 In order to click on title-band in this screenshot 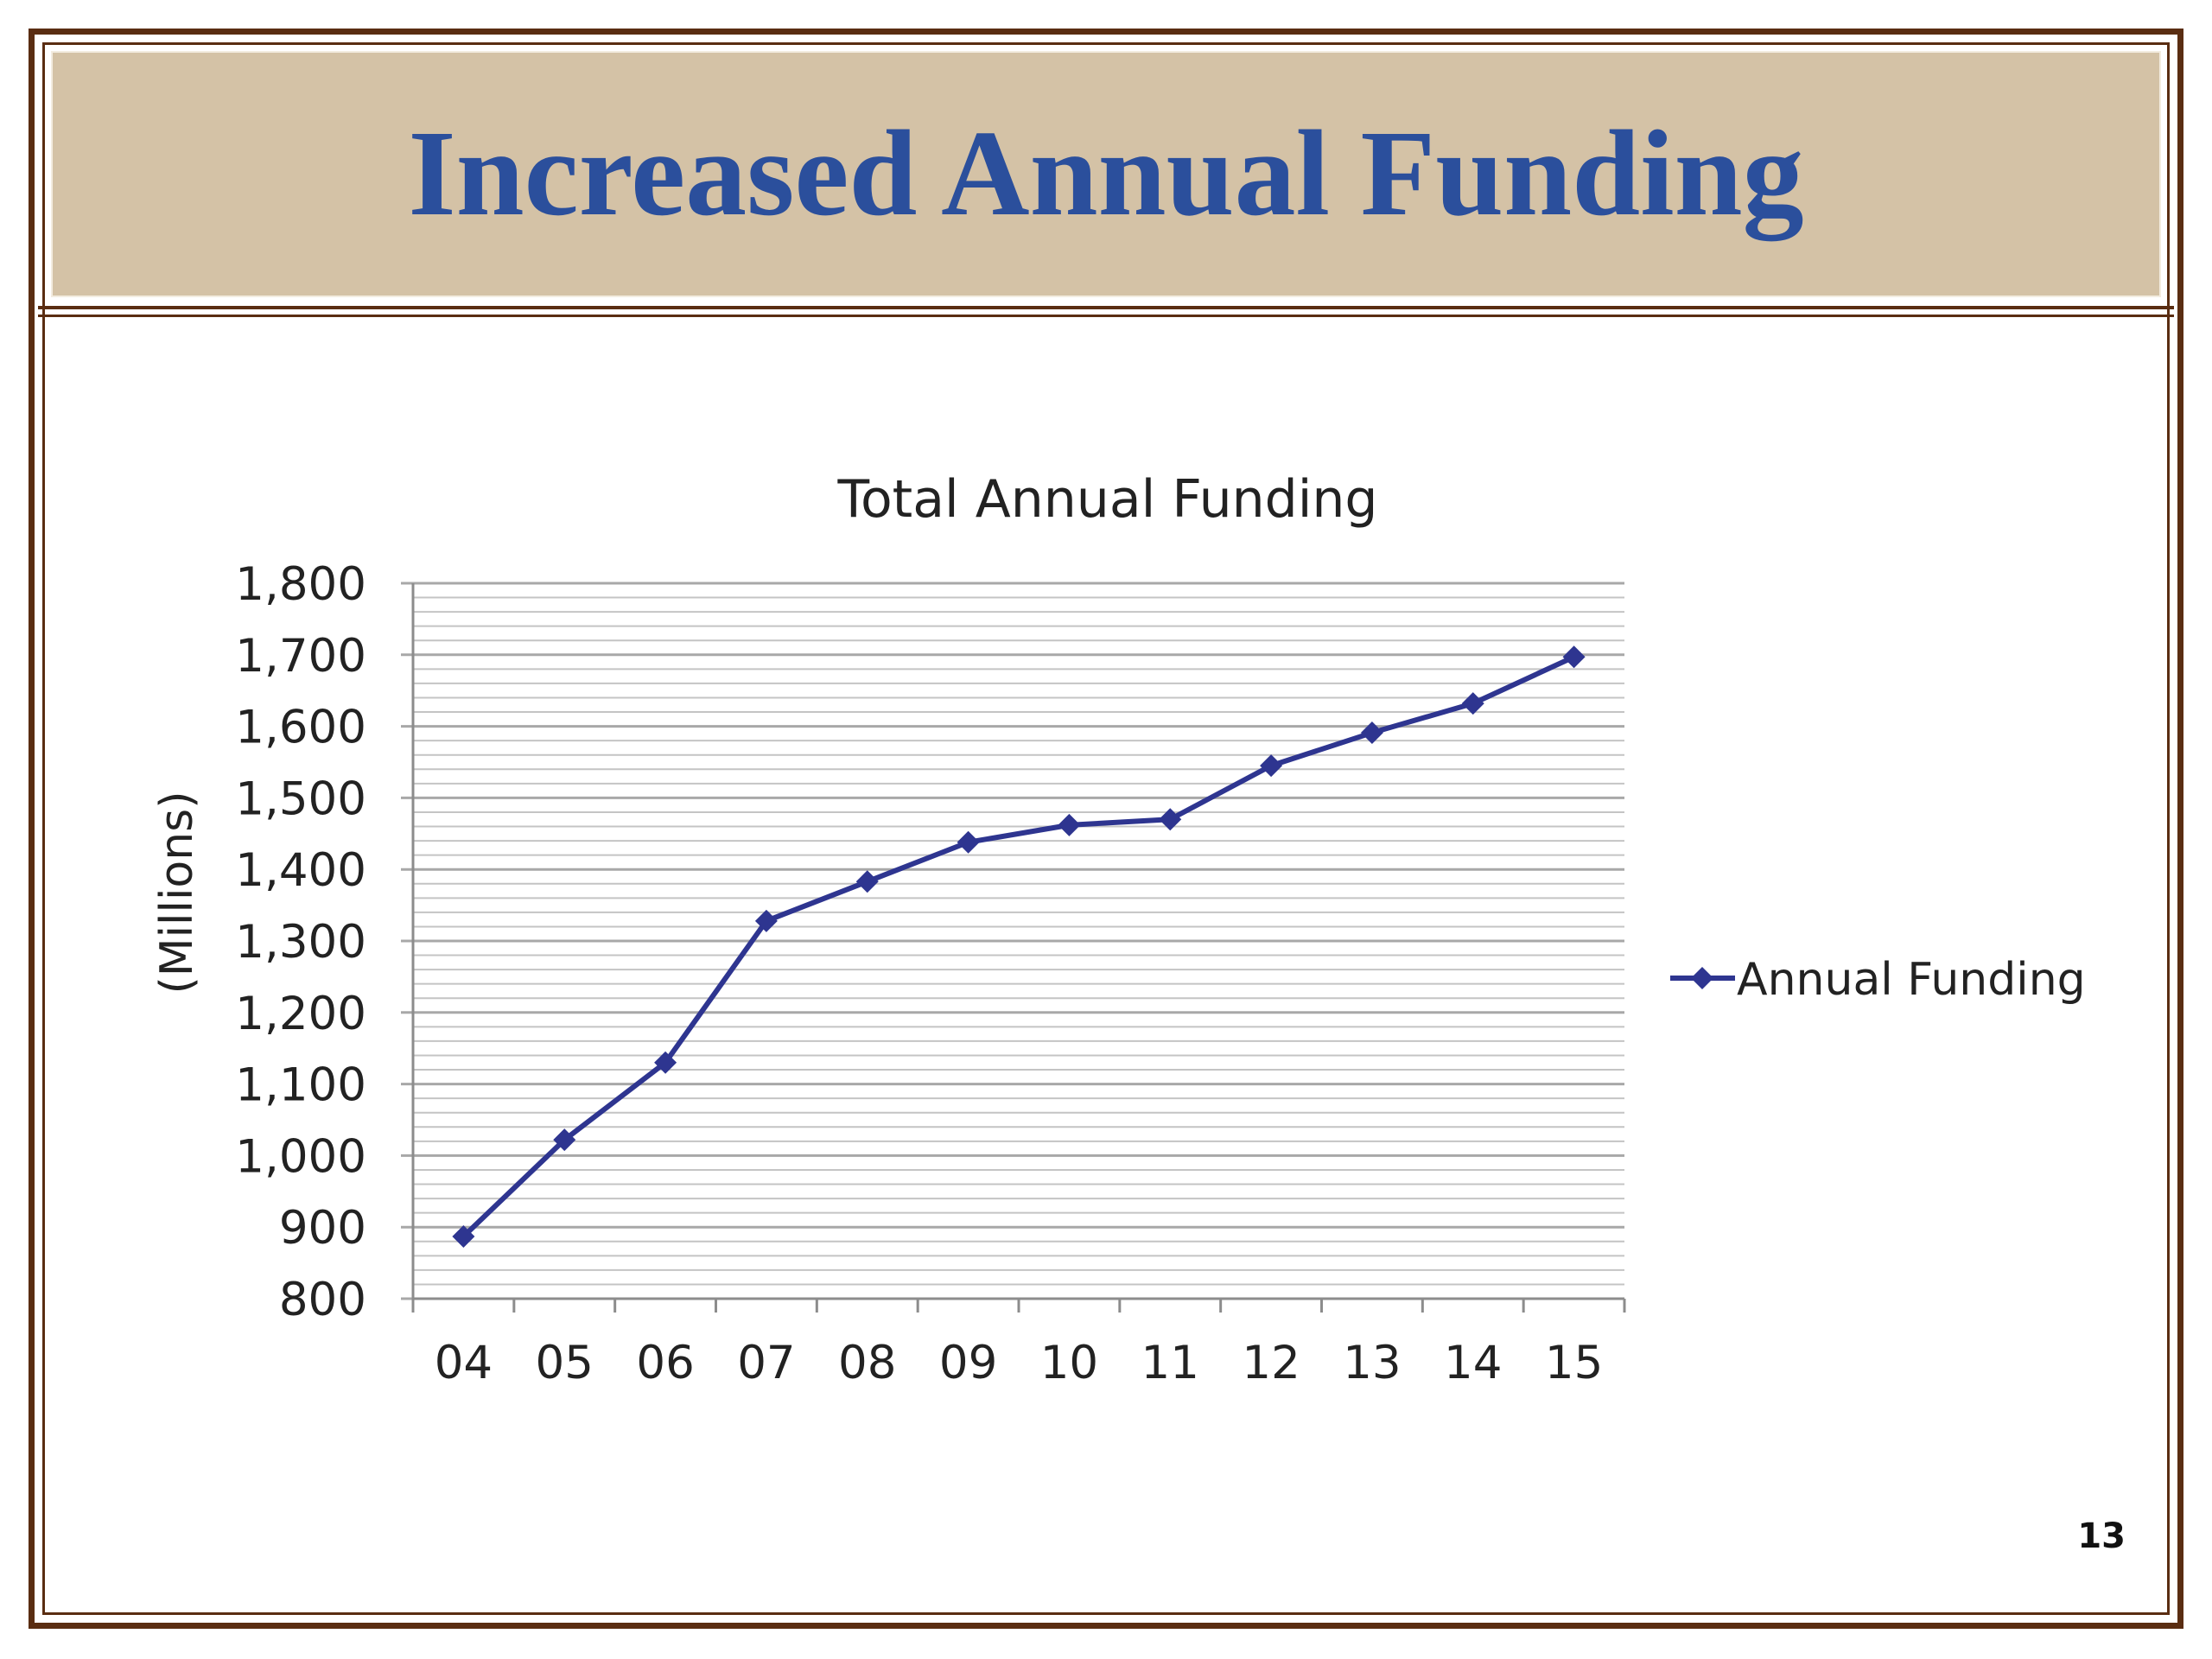, I will do `click(1106, 174)`.